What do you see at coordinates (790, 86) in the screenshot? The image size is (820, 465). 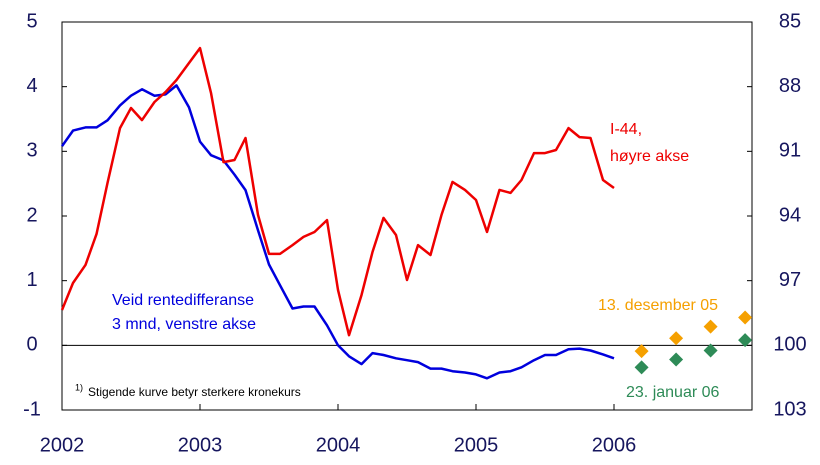 I see `y2-tick-label: 88` at bounding box center [790, 86].